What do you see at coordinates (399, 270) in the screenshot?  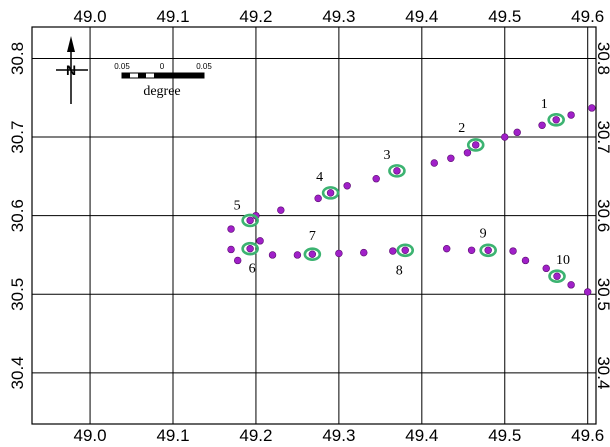 I see `station-label: 8` at bounding box center [399, 270].